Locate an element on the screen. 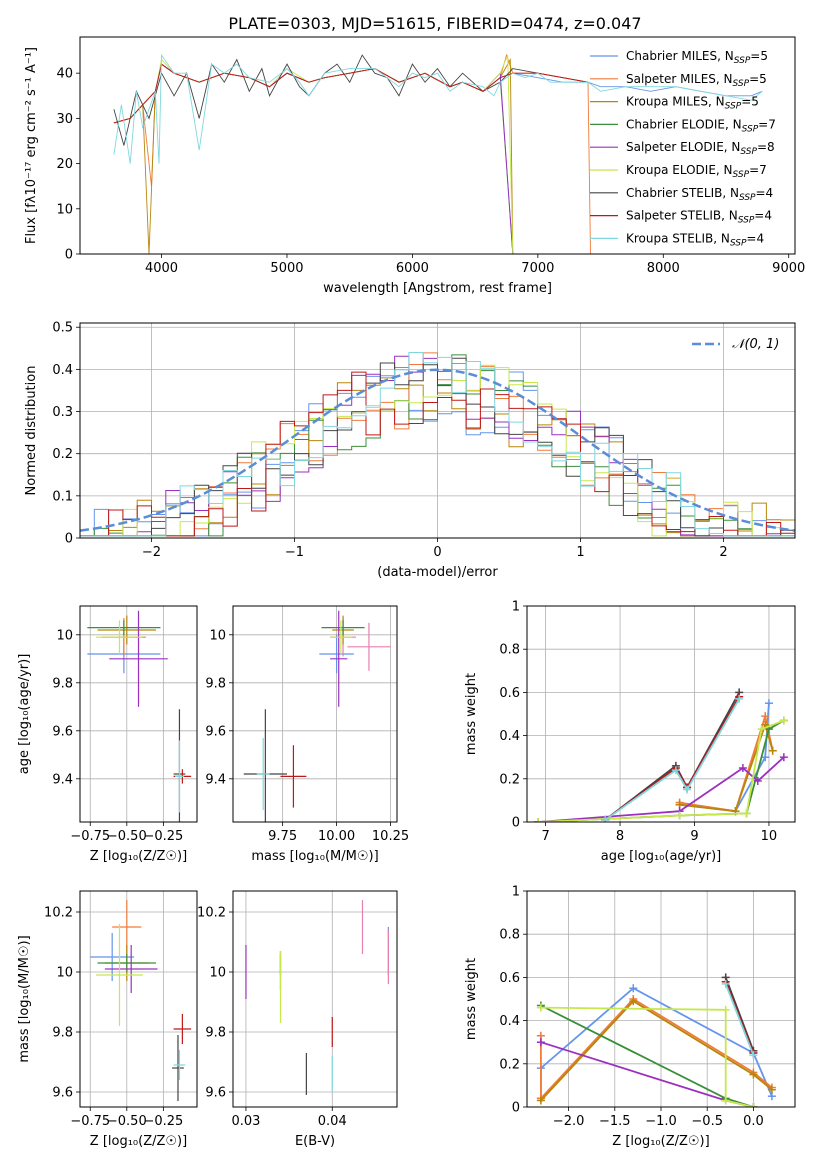 This screenshot has height=1170, width=819. y-tick-label: 0.2 is located at coordinates (509, 779).